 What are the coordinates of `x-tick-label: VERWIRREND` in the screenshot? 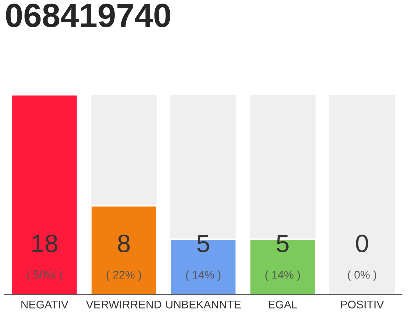 It's located at (124, 304).